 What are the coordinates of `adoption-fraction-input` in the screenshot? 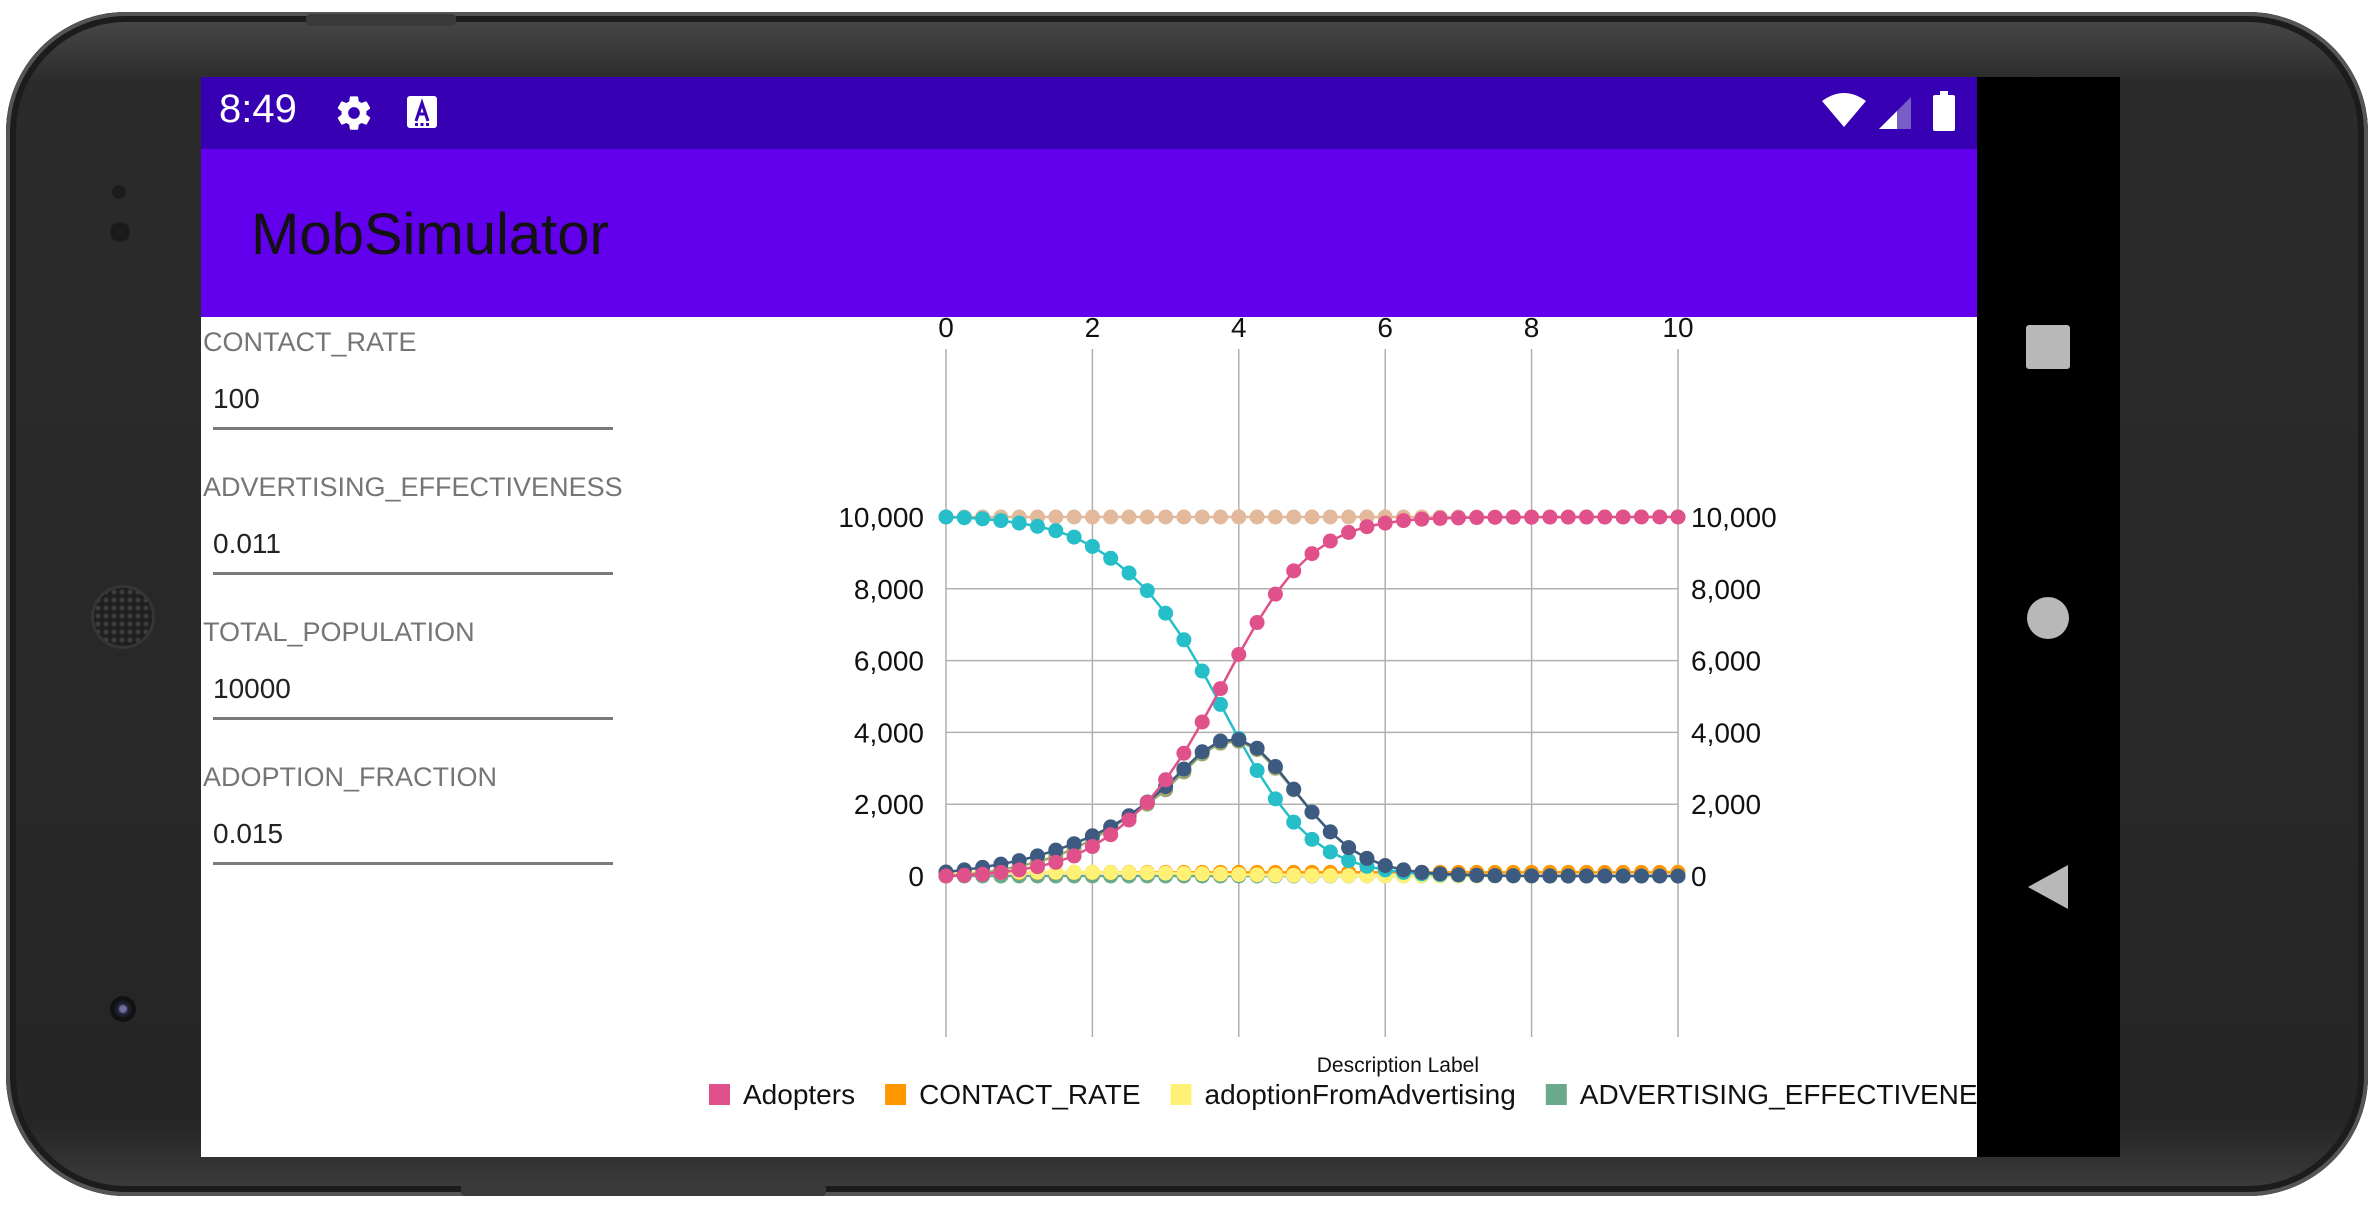 It's located at (413, 838).